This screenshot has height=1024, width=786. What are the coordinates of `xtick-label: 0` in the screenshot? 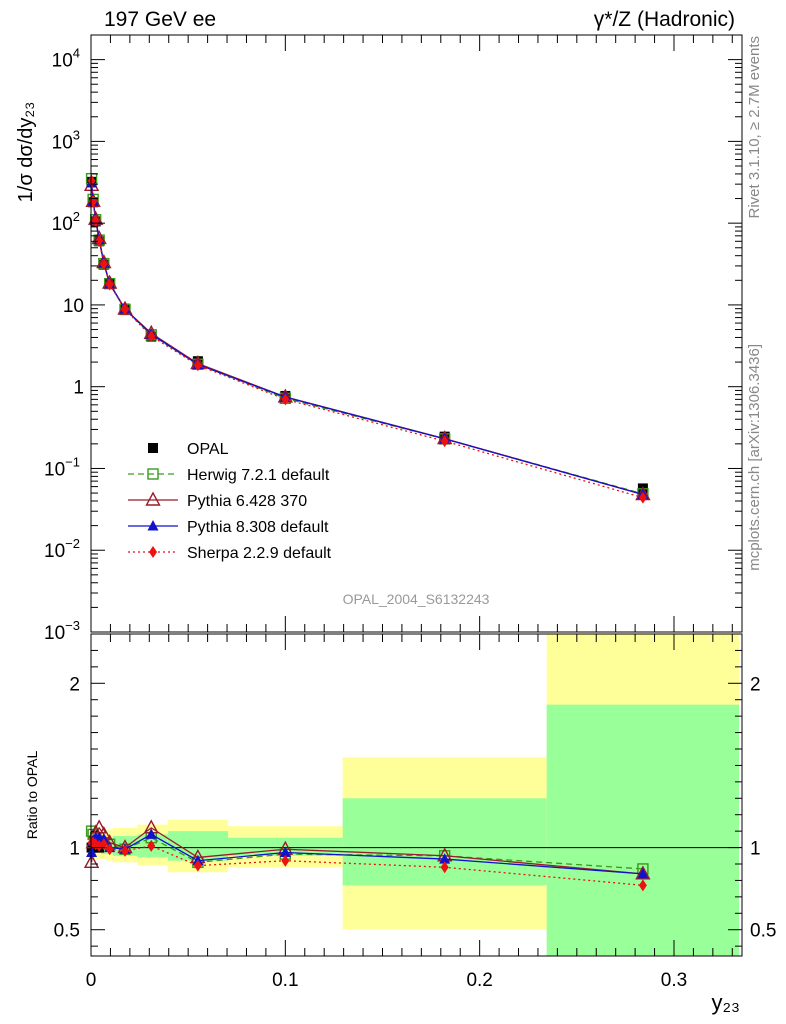 It's located at (91, 980).